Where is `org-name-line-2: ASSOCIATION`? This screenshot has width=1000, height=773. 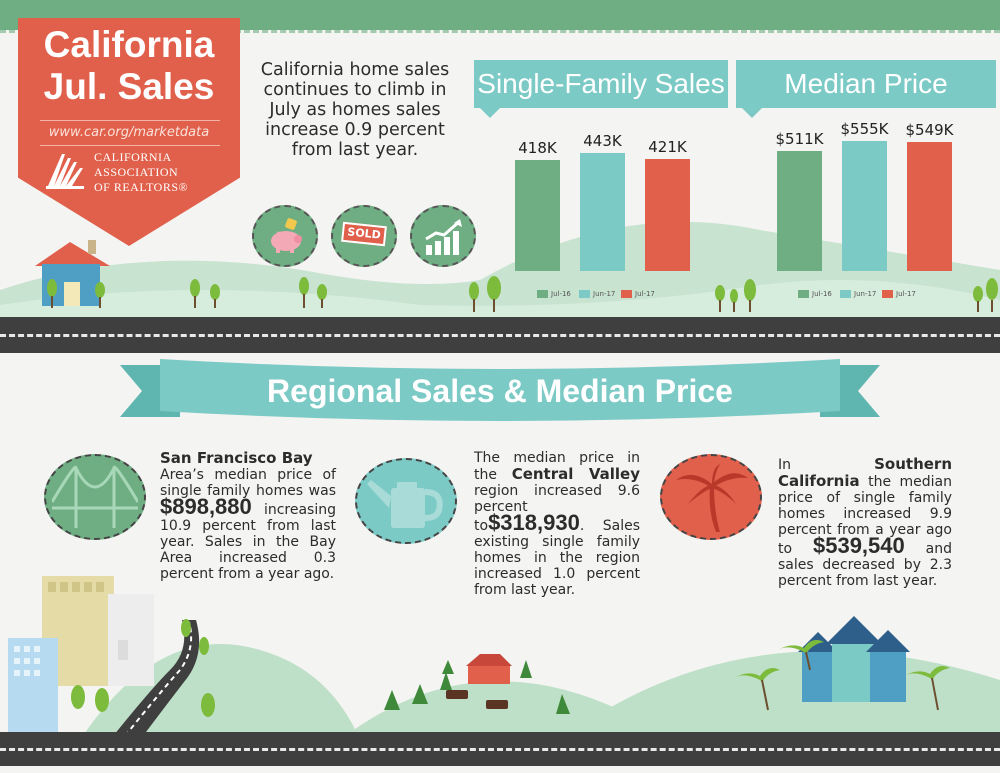
org-name-line-2: ASSOCIATION is located at coordinates (136, 172).